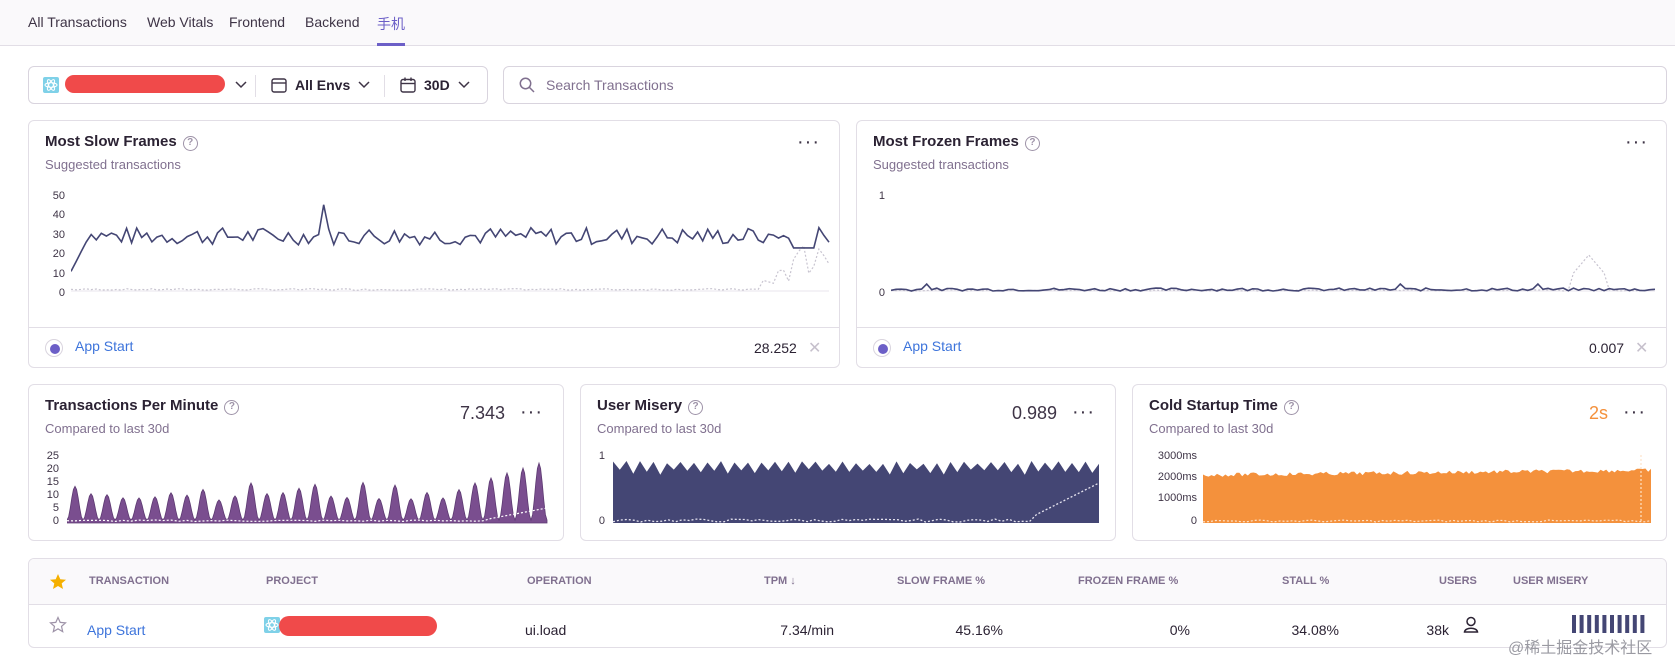 Image resolution: width=1675 pixels, height=661 pixels. What do you see at coordinates (391, 30) in the screenshot?
I see `tab-mobile: 手机` at bounding box center [391, 30].